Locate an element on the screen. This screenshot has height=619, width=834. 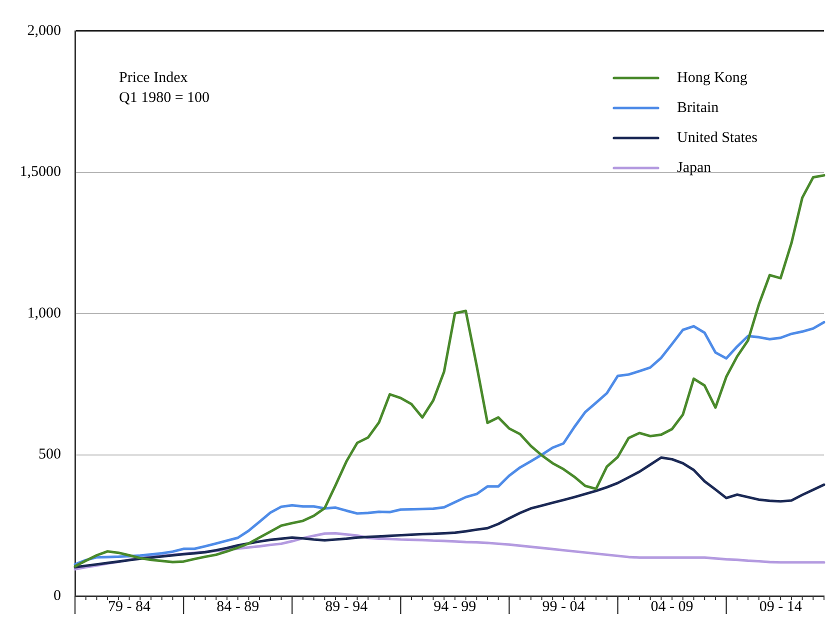
x-tick-label: 94 - 99 is located at coordinates (455, 606).